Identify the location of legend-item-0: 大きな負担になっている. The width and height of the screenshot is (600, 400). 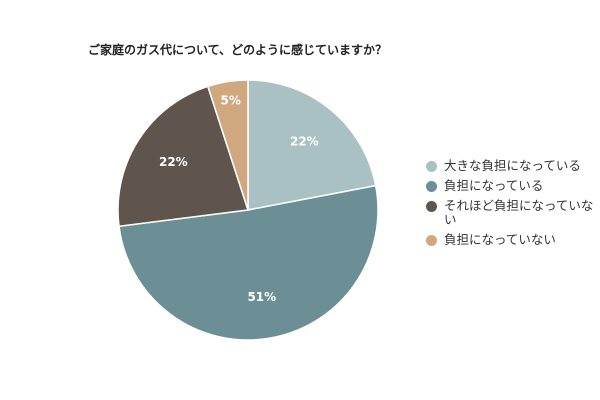
(513, 166).